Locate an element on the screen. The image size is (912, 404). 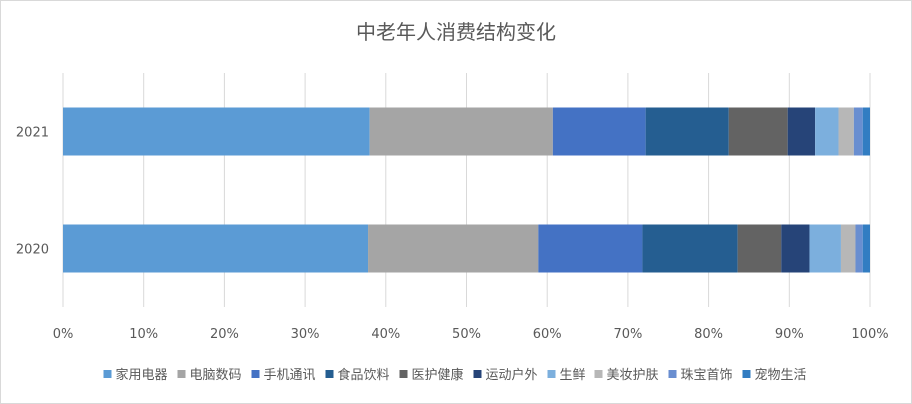
x-tick-label: 10% is located at coordinates (143, 334).